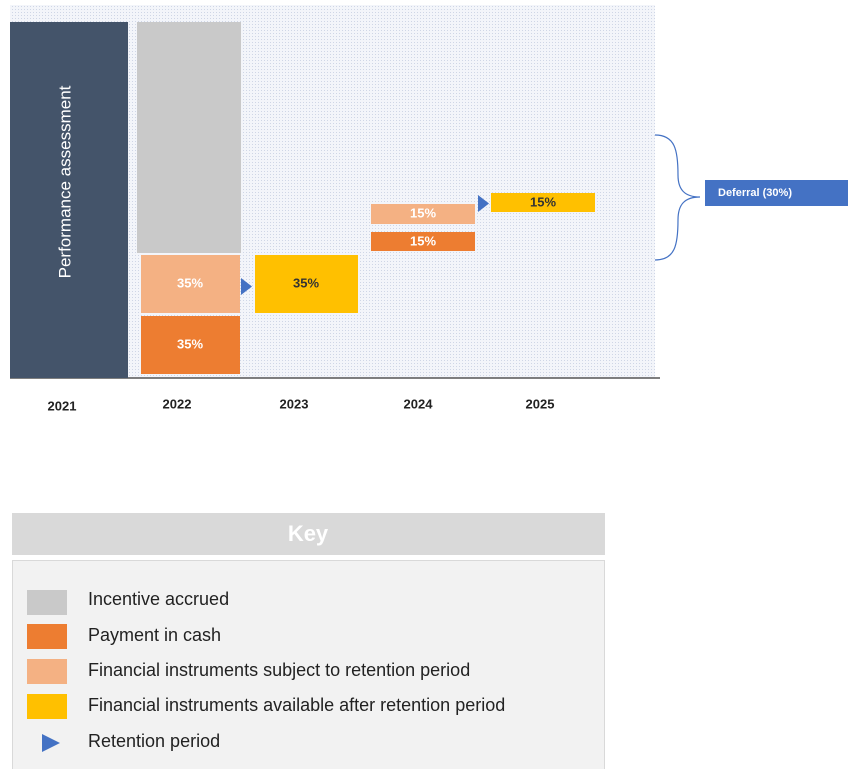  Describe the element at coordinates (294, 403) in the screenshot. I see `year-label: 2023` at that location.